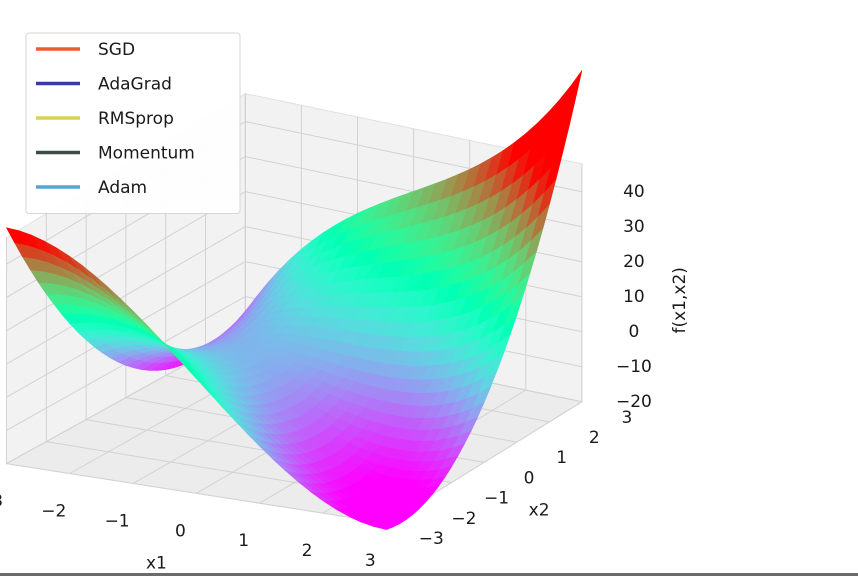 The width and height of the screenshot is (858, 576). What do you see at coordinates (180, 531) in the screenshot?
I see `x1-tick-label: 0` at bounding box center [180, 531].